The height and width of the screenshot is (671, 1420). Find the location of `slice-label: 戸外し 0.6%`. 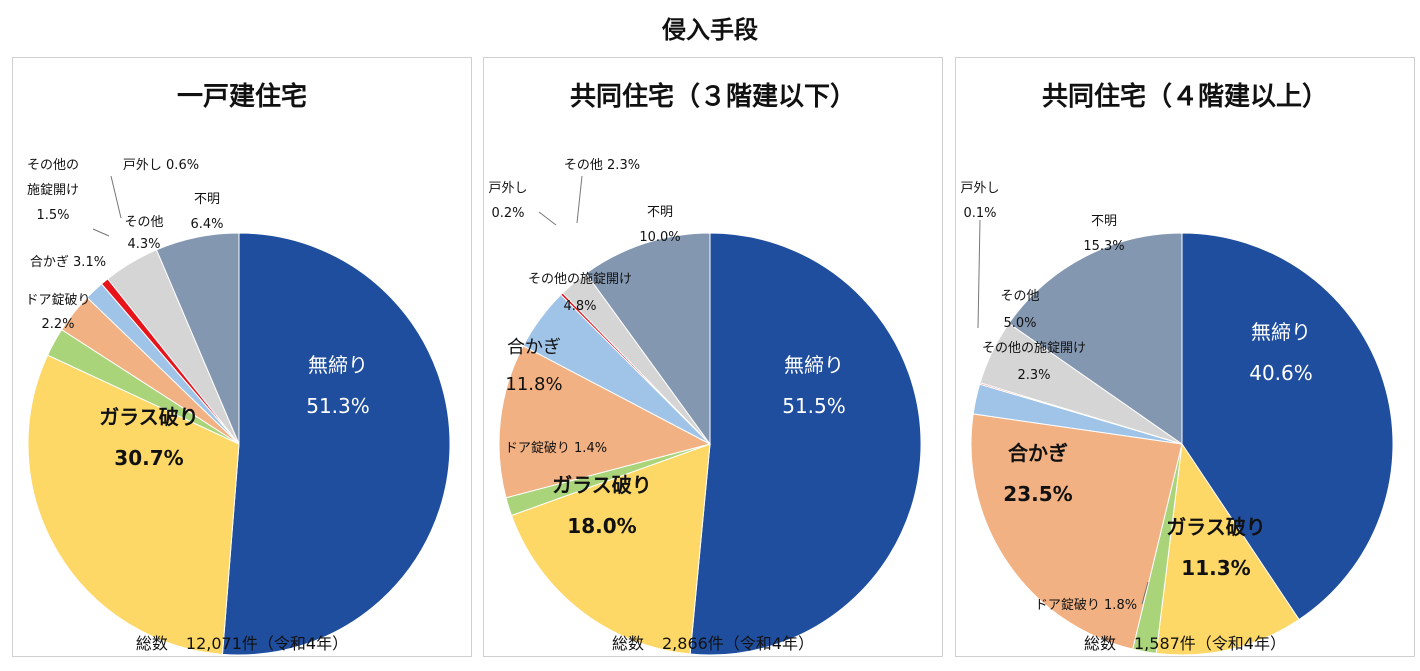

slice-label: 戸外し 0.6% is located at coordinates (161, 165).